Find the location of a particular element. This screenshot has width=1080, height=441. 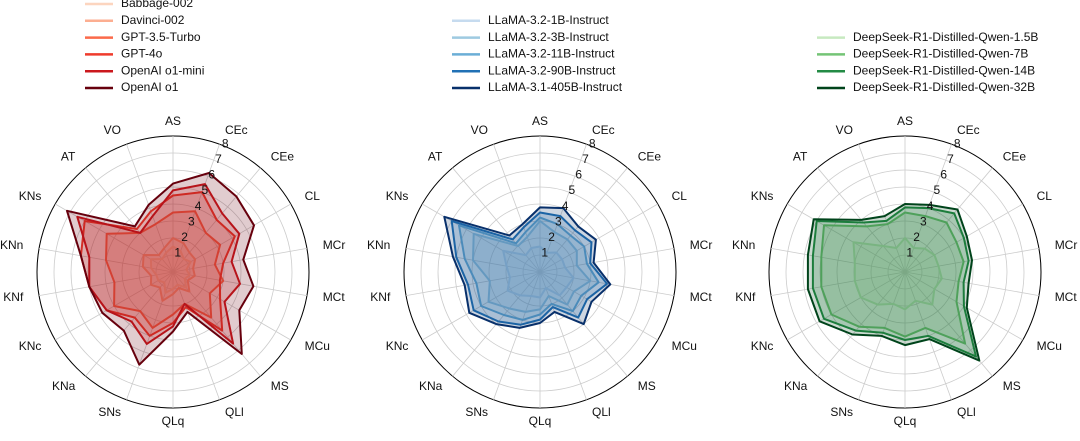

legend-label: Davinci-002 is located at coordinates (153, 20).